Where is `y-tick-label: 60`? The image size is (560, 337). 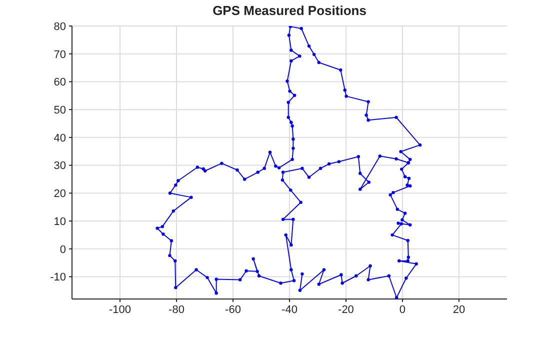
y-tick-label: 60 is located at coordinates (60, 82).